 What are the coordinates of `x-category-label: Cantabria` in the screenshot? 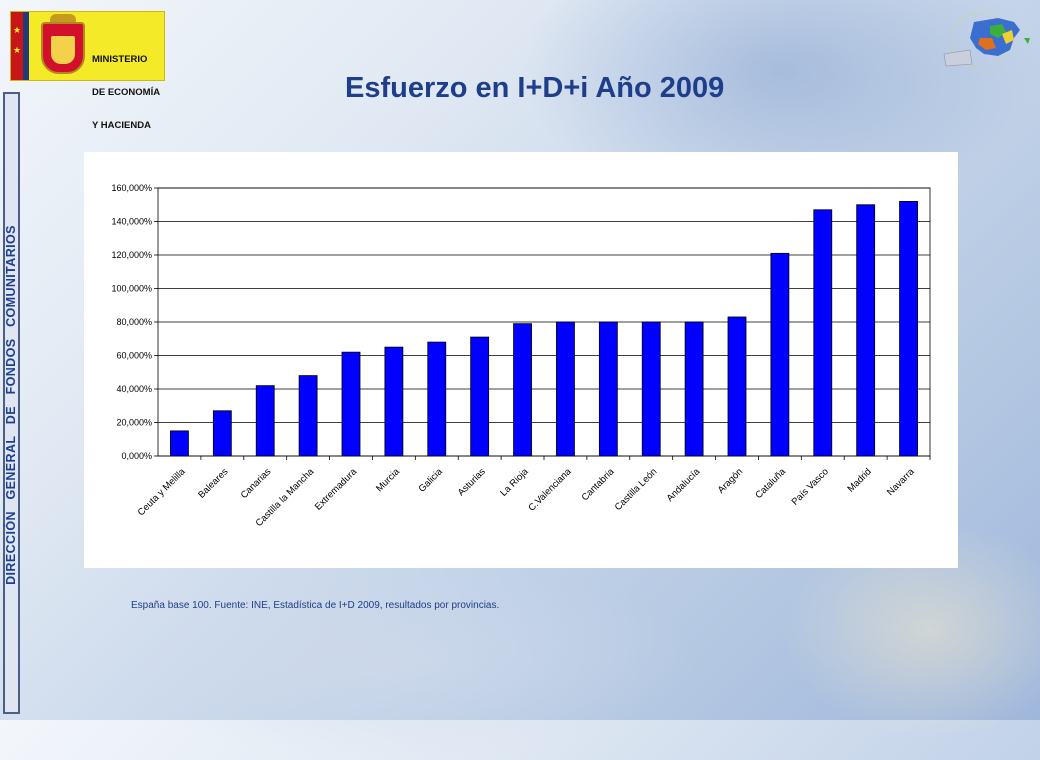 It's located at (598, 484).